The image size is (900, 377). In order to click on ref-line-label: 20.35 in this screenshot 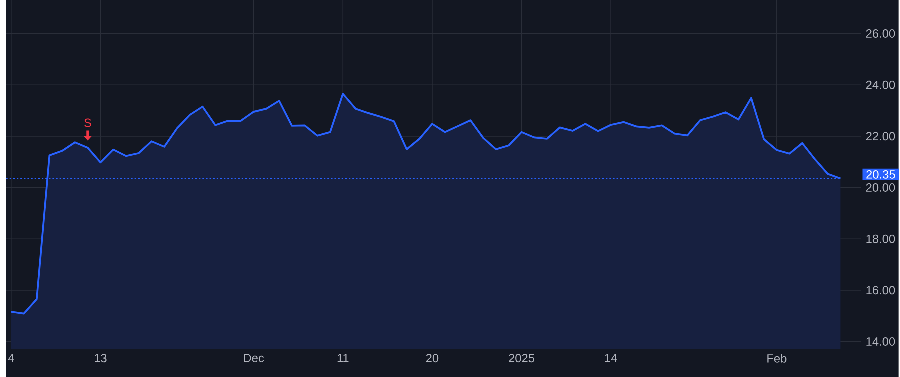, I will do `click(881, 174)`.